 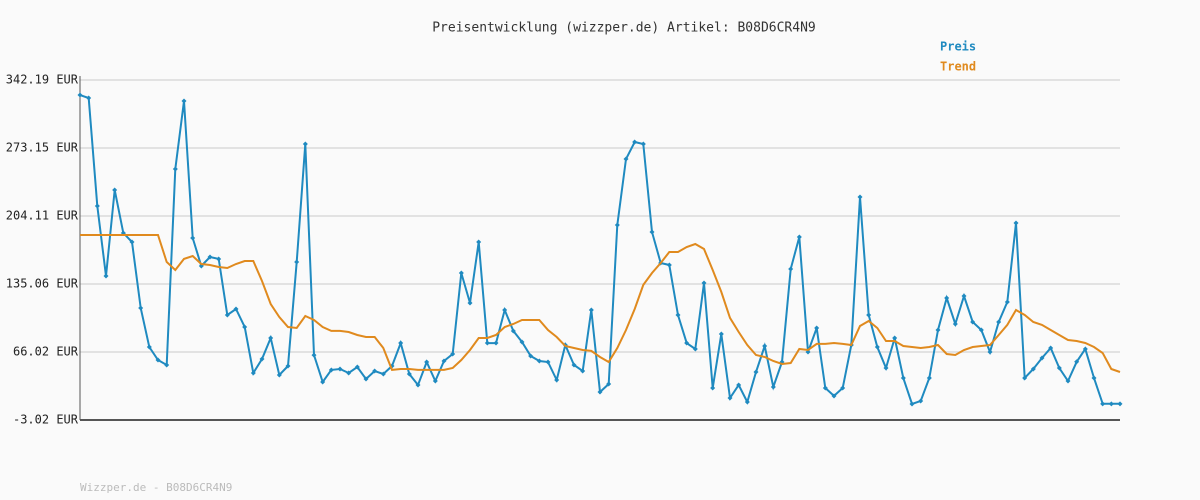 What do you see at coordinates (42, 147) in the screenshot?
I see `y-tick-label: 273.15 EUR` at bounding box center [42, 147].